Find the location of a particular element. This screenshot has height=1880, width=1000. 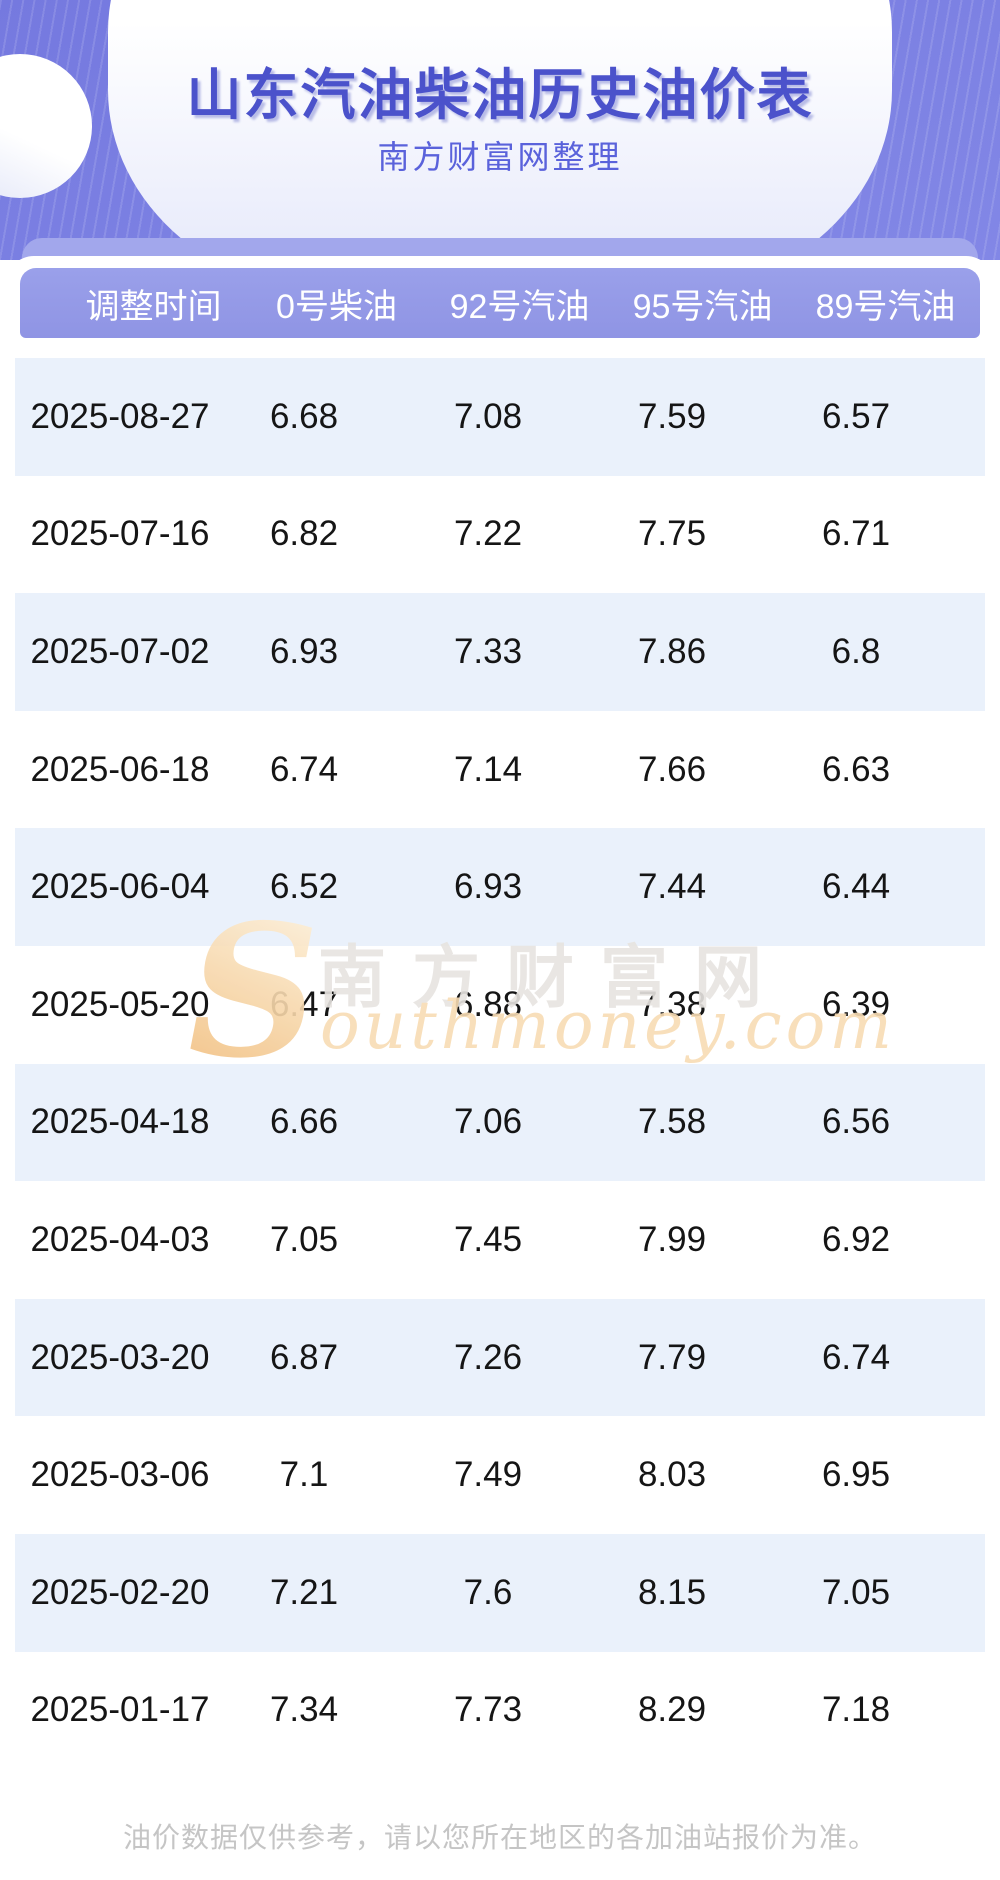

cell-price: 7.59 is located at coordinates (672, 416).